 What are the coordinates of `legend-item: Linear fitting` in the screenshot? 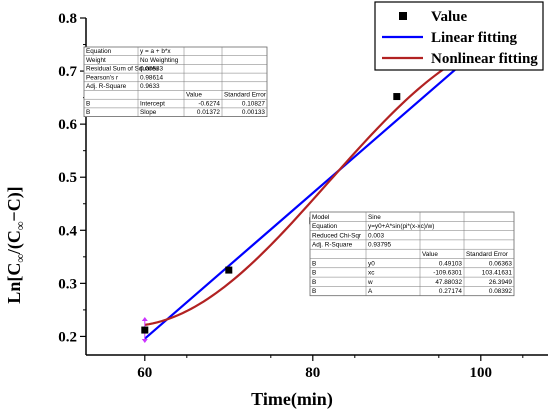 It's located at (449, 38).